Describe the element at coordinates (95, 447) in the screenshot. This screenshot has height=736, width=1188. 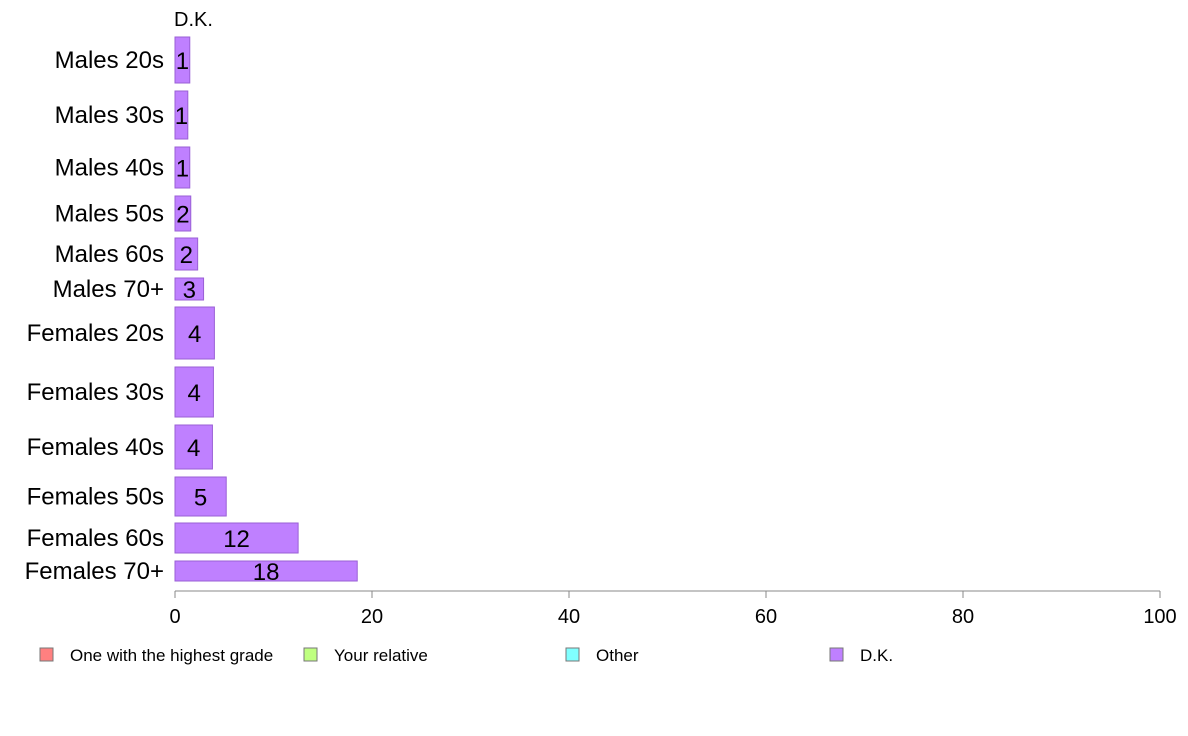
I see `category-label: Females 40s` at that location.